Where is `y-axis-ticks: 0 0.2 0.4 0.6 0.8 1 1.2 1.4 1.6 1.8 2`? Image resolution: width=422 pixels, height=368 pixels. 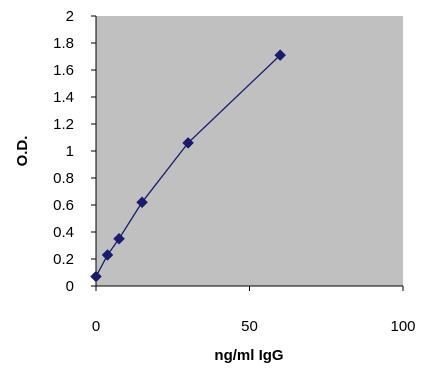 y-axis-ticks: 0 0.2 0.4 0.6 0.8 1 1.2 1.4 1.6 1.8 2 is located at coordinates (74, 151).